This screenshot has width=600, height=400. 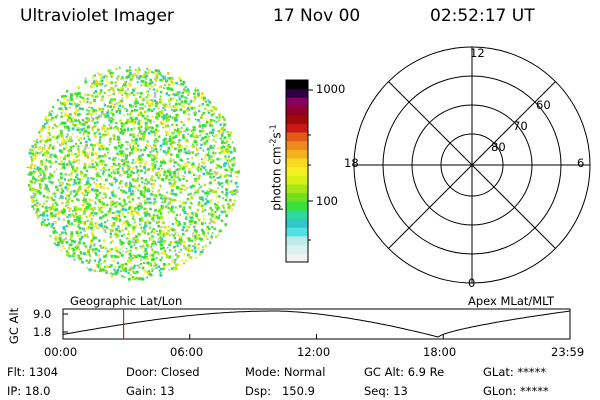 What do you see at coordinates (386, 391) in the screenshot?
I see `status-seq: Seq: 13` at bounding box center [386, 391].